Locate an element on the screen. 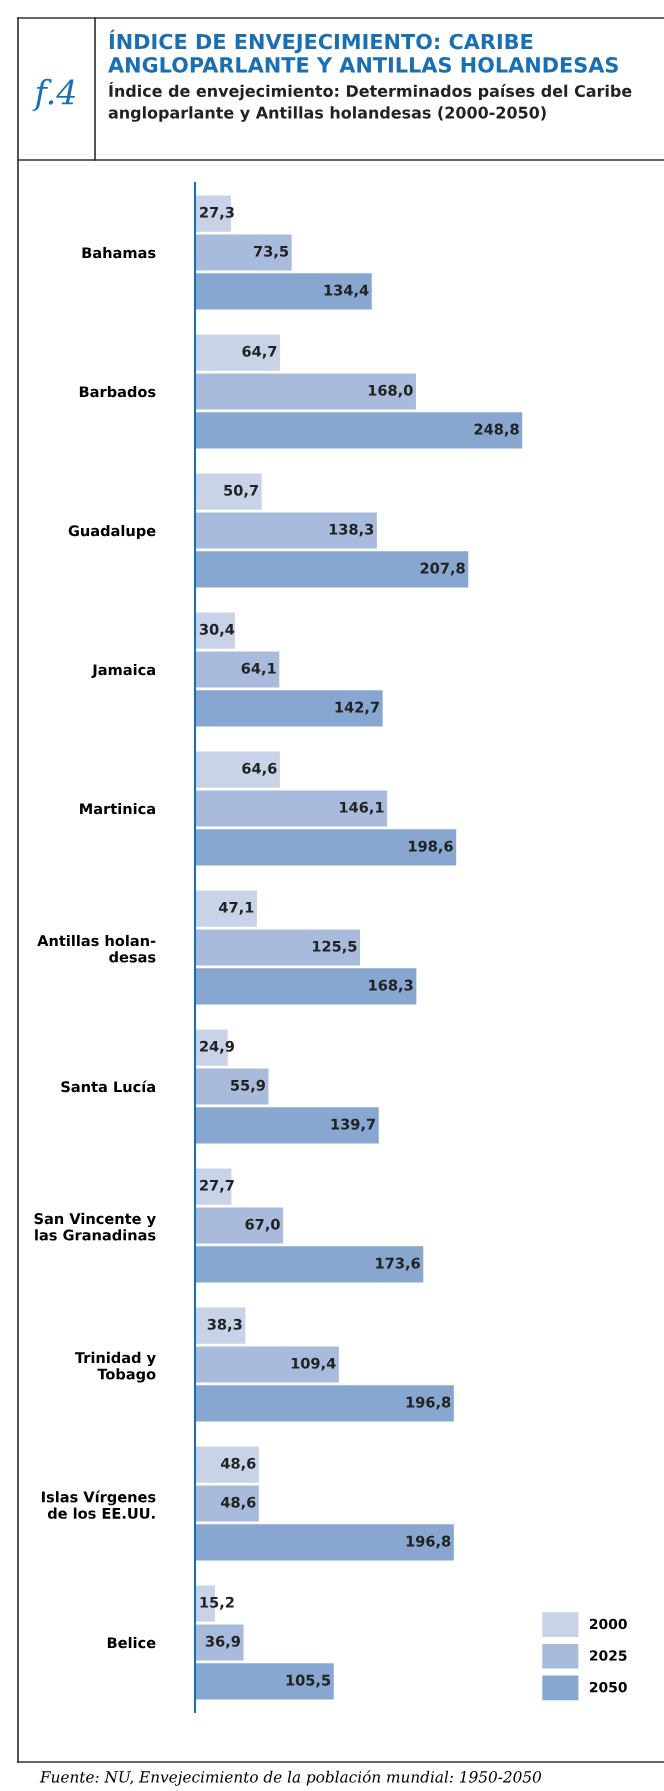  y-tick-label: Belice is located at coordinates (131, 1642).